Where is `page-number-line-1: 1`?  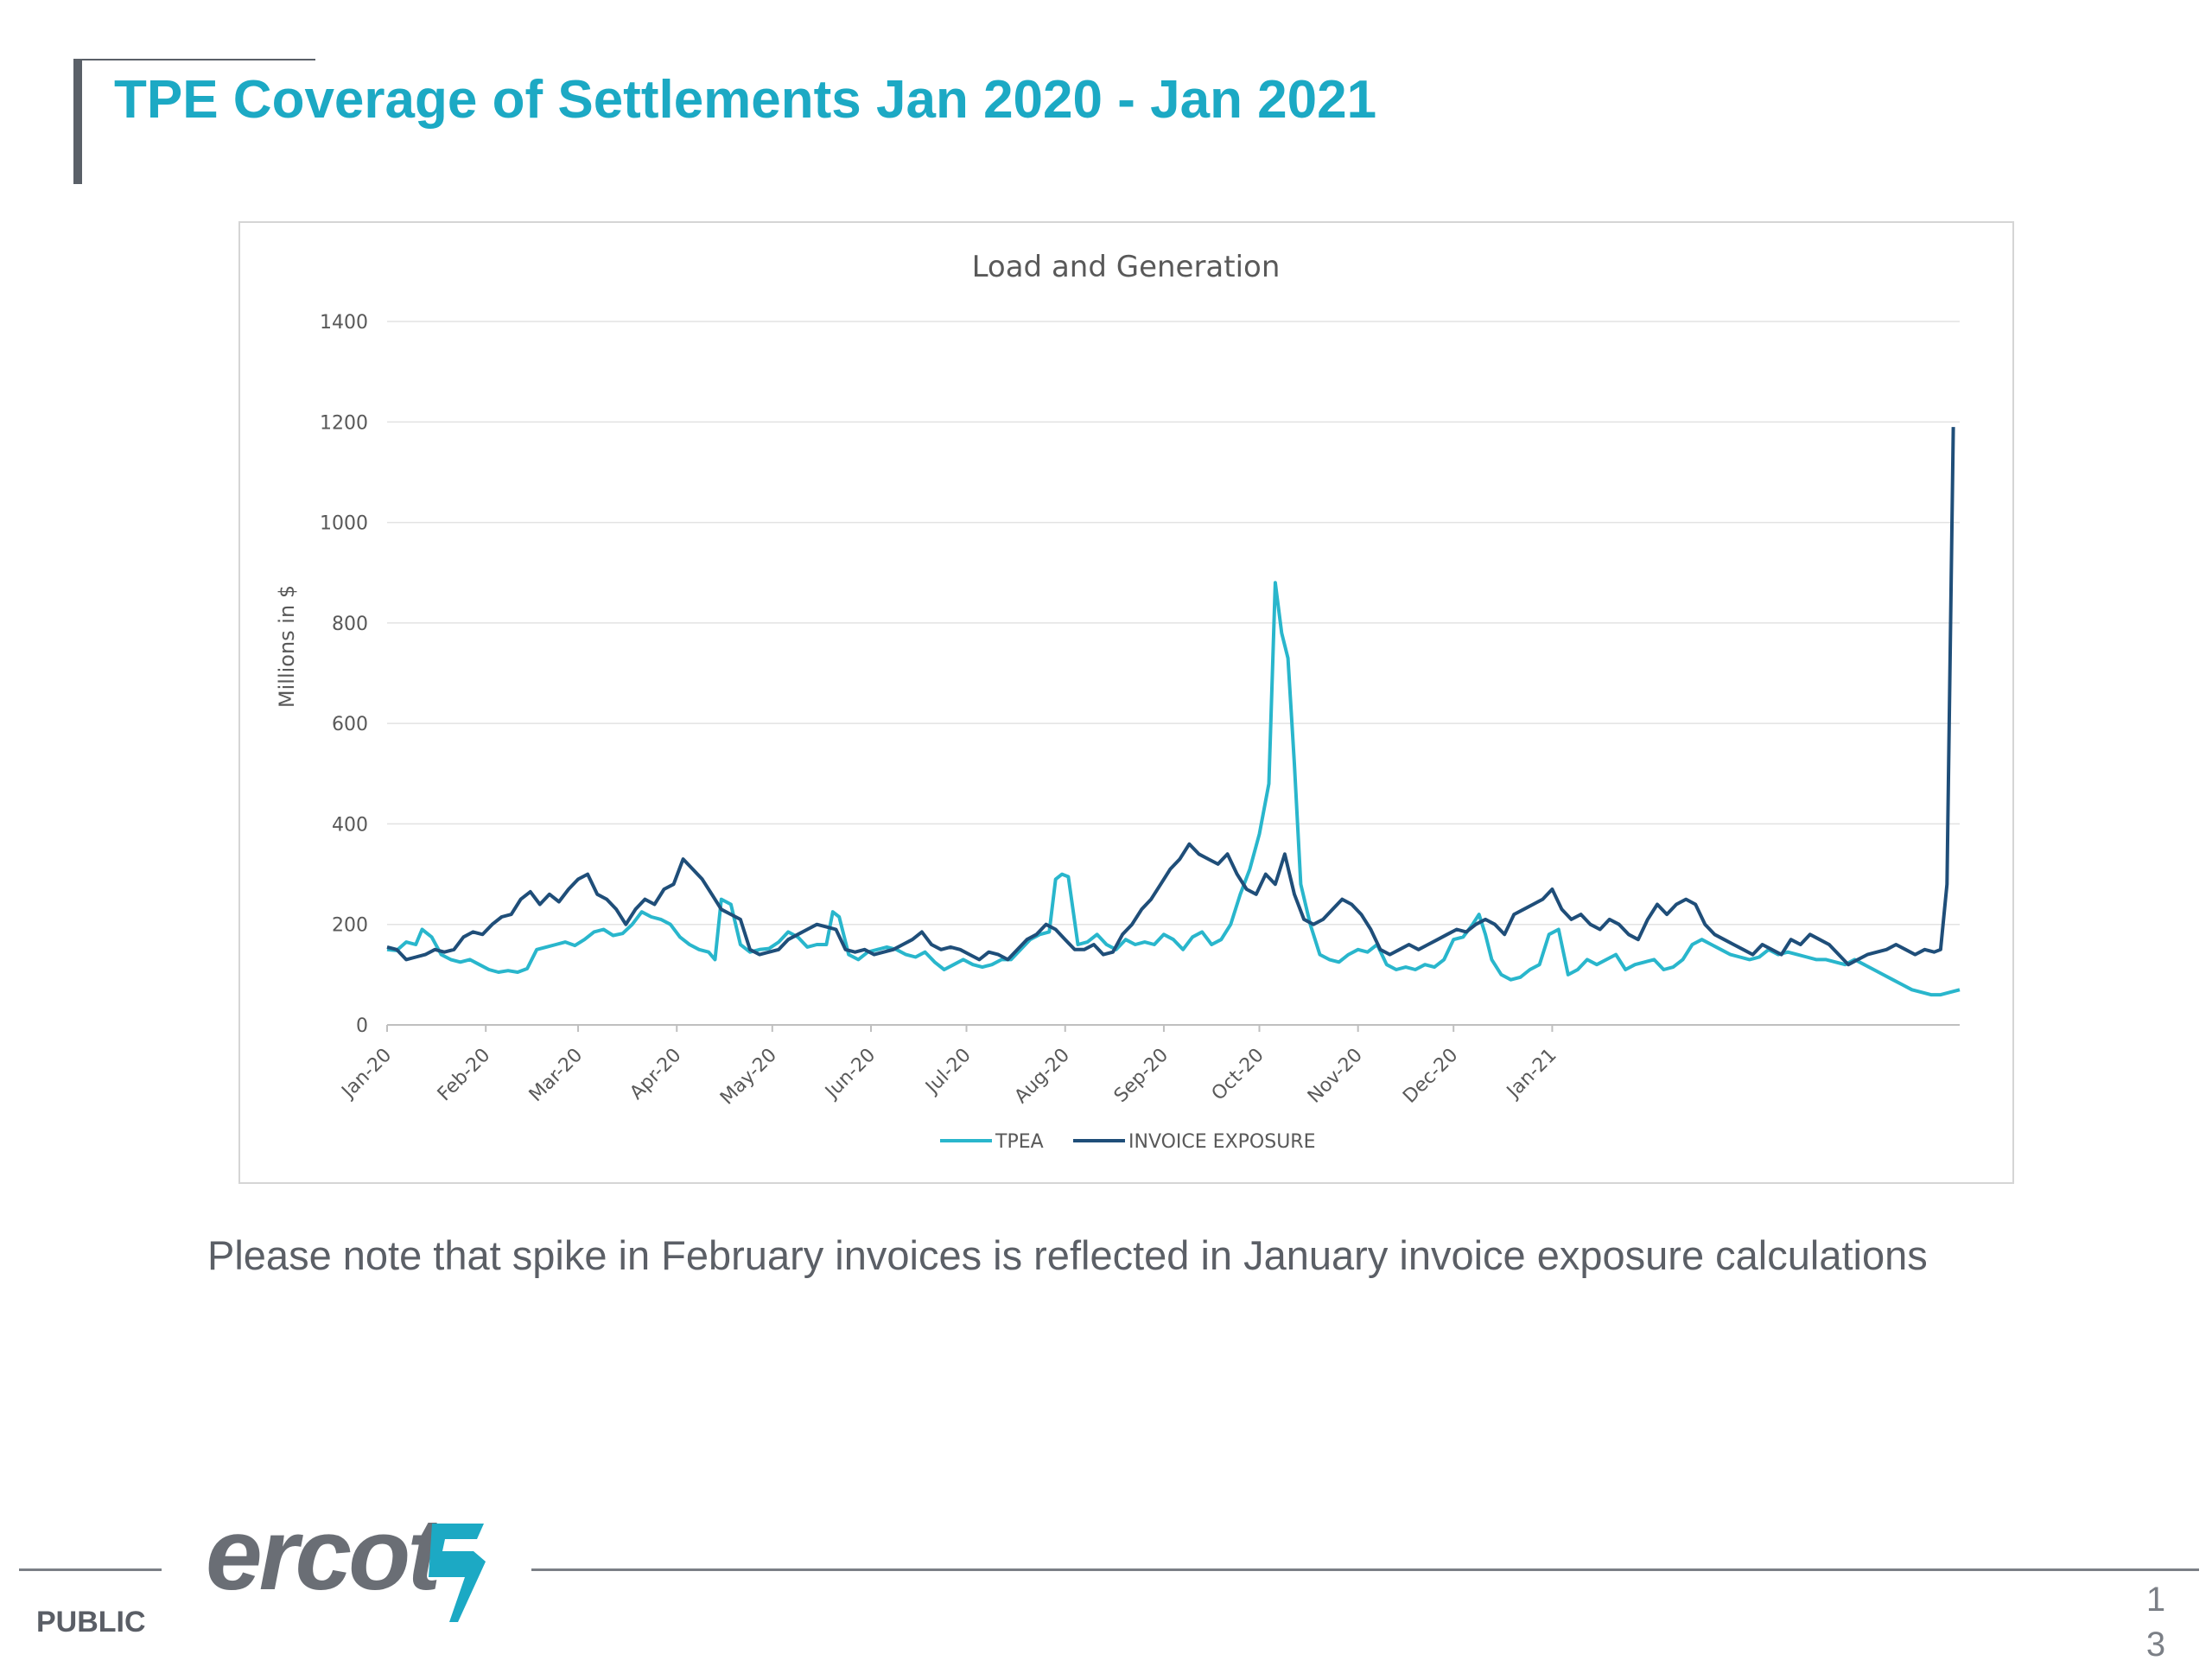
page-number-line-1: 1 is located at coordinates (2155, 1600).